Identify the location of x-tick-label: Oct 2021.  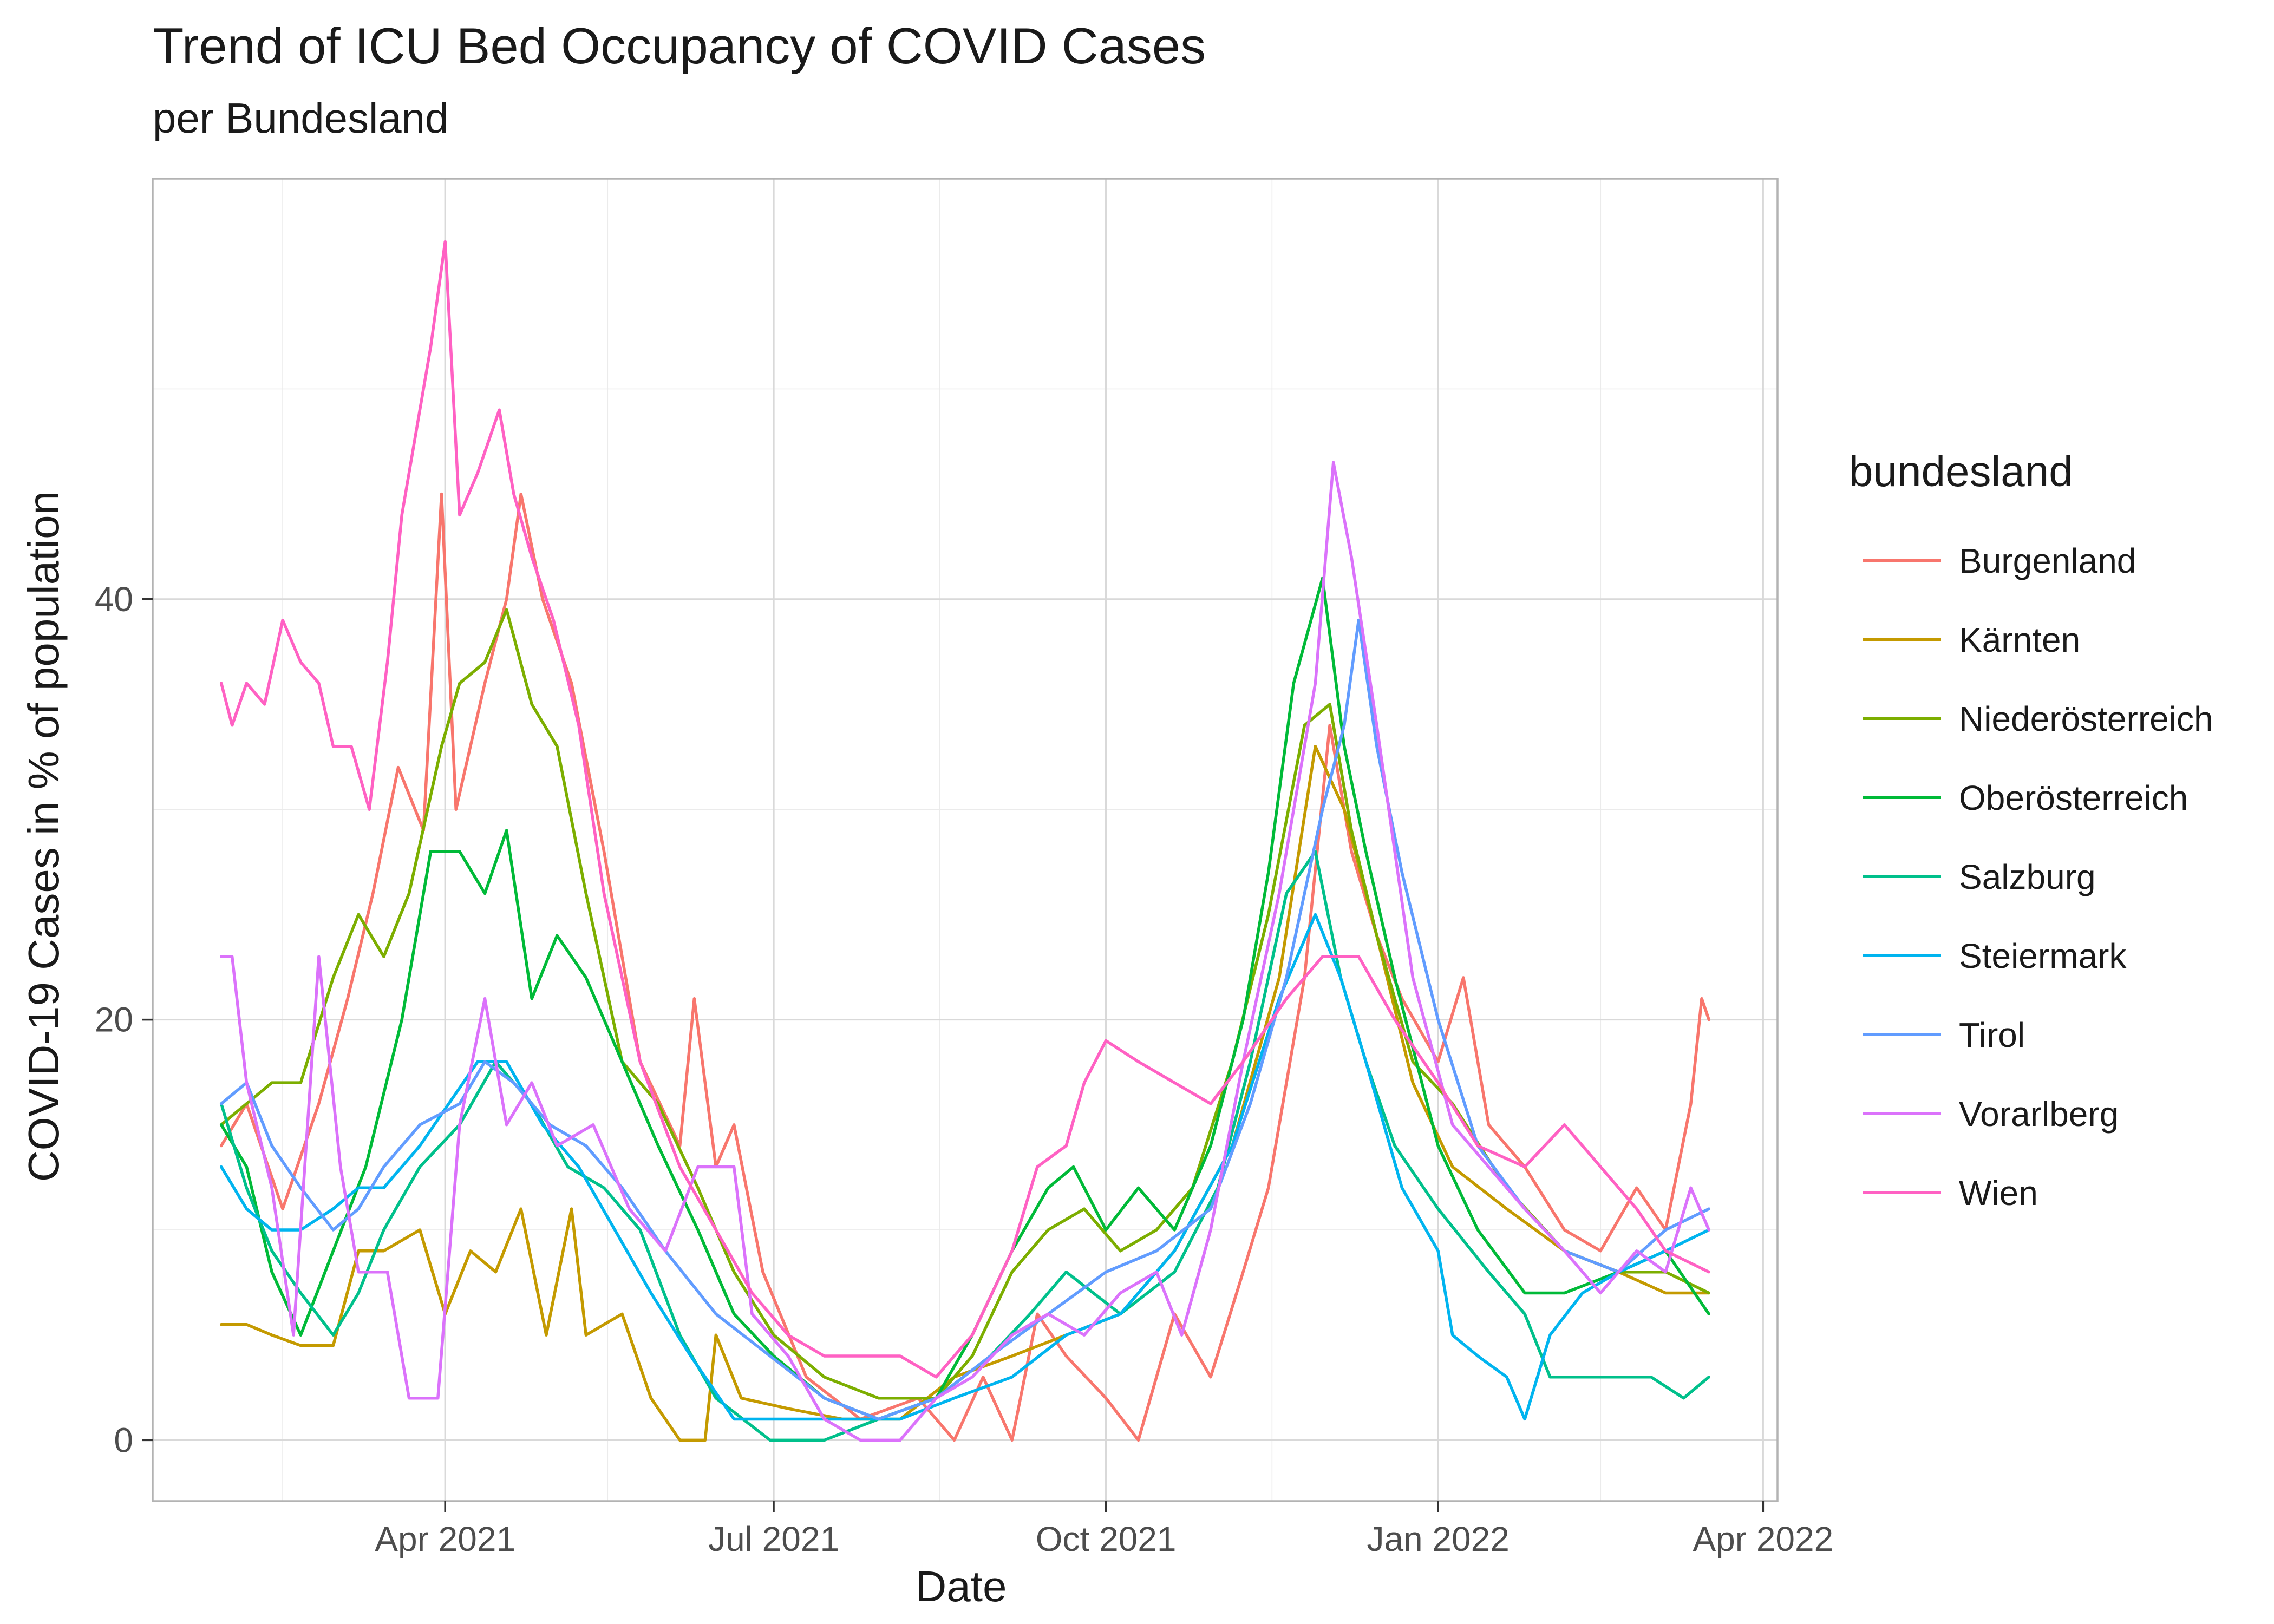
(1106, 1539).